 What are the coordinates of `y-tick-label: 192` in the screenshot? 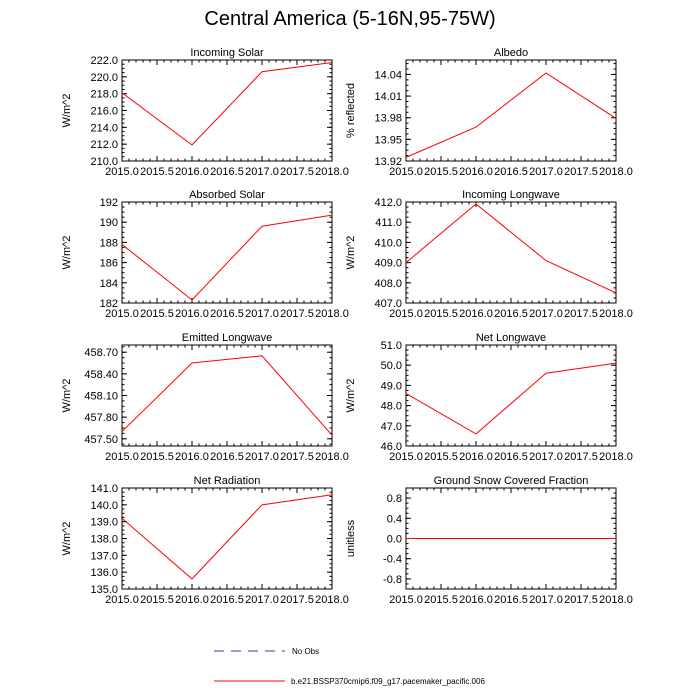 It's located at (109, 203).